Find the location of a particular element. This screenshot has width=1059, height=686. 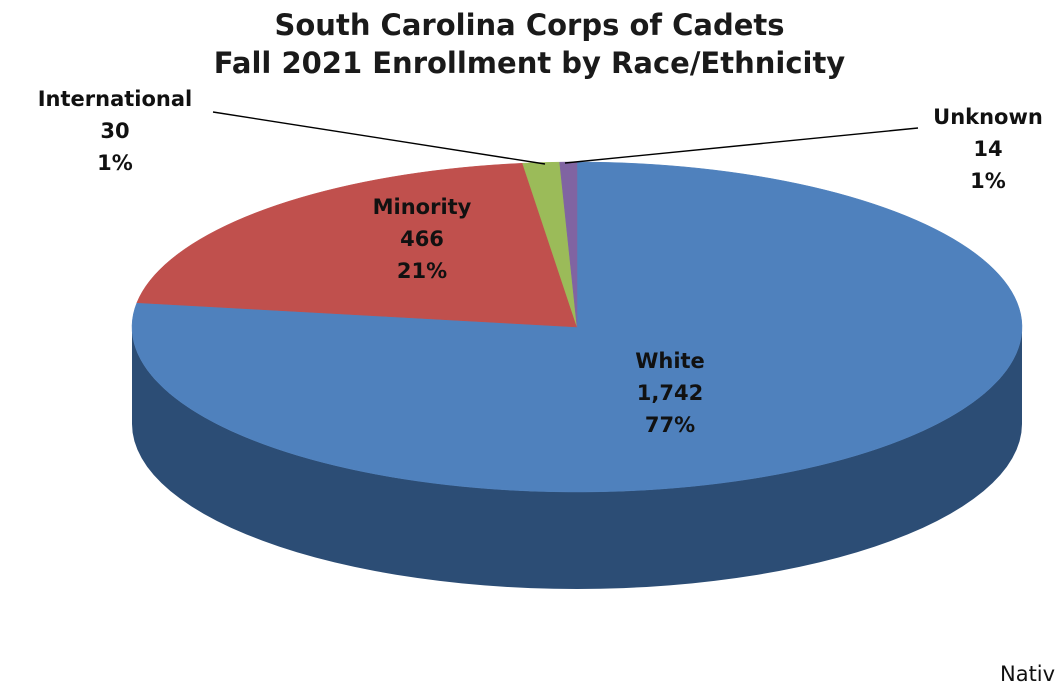

leader-line-international is located at coordinates (379, 138).